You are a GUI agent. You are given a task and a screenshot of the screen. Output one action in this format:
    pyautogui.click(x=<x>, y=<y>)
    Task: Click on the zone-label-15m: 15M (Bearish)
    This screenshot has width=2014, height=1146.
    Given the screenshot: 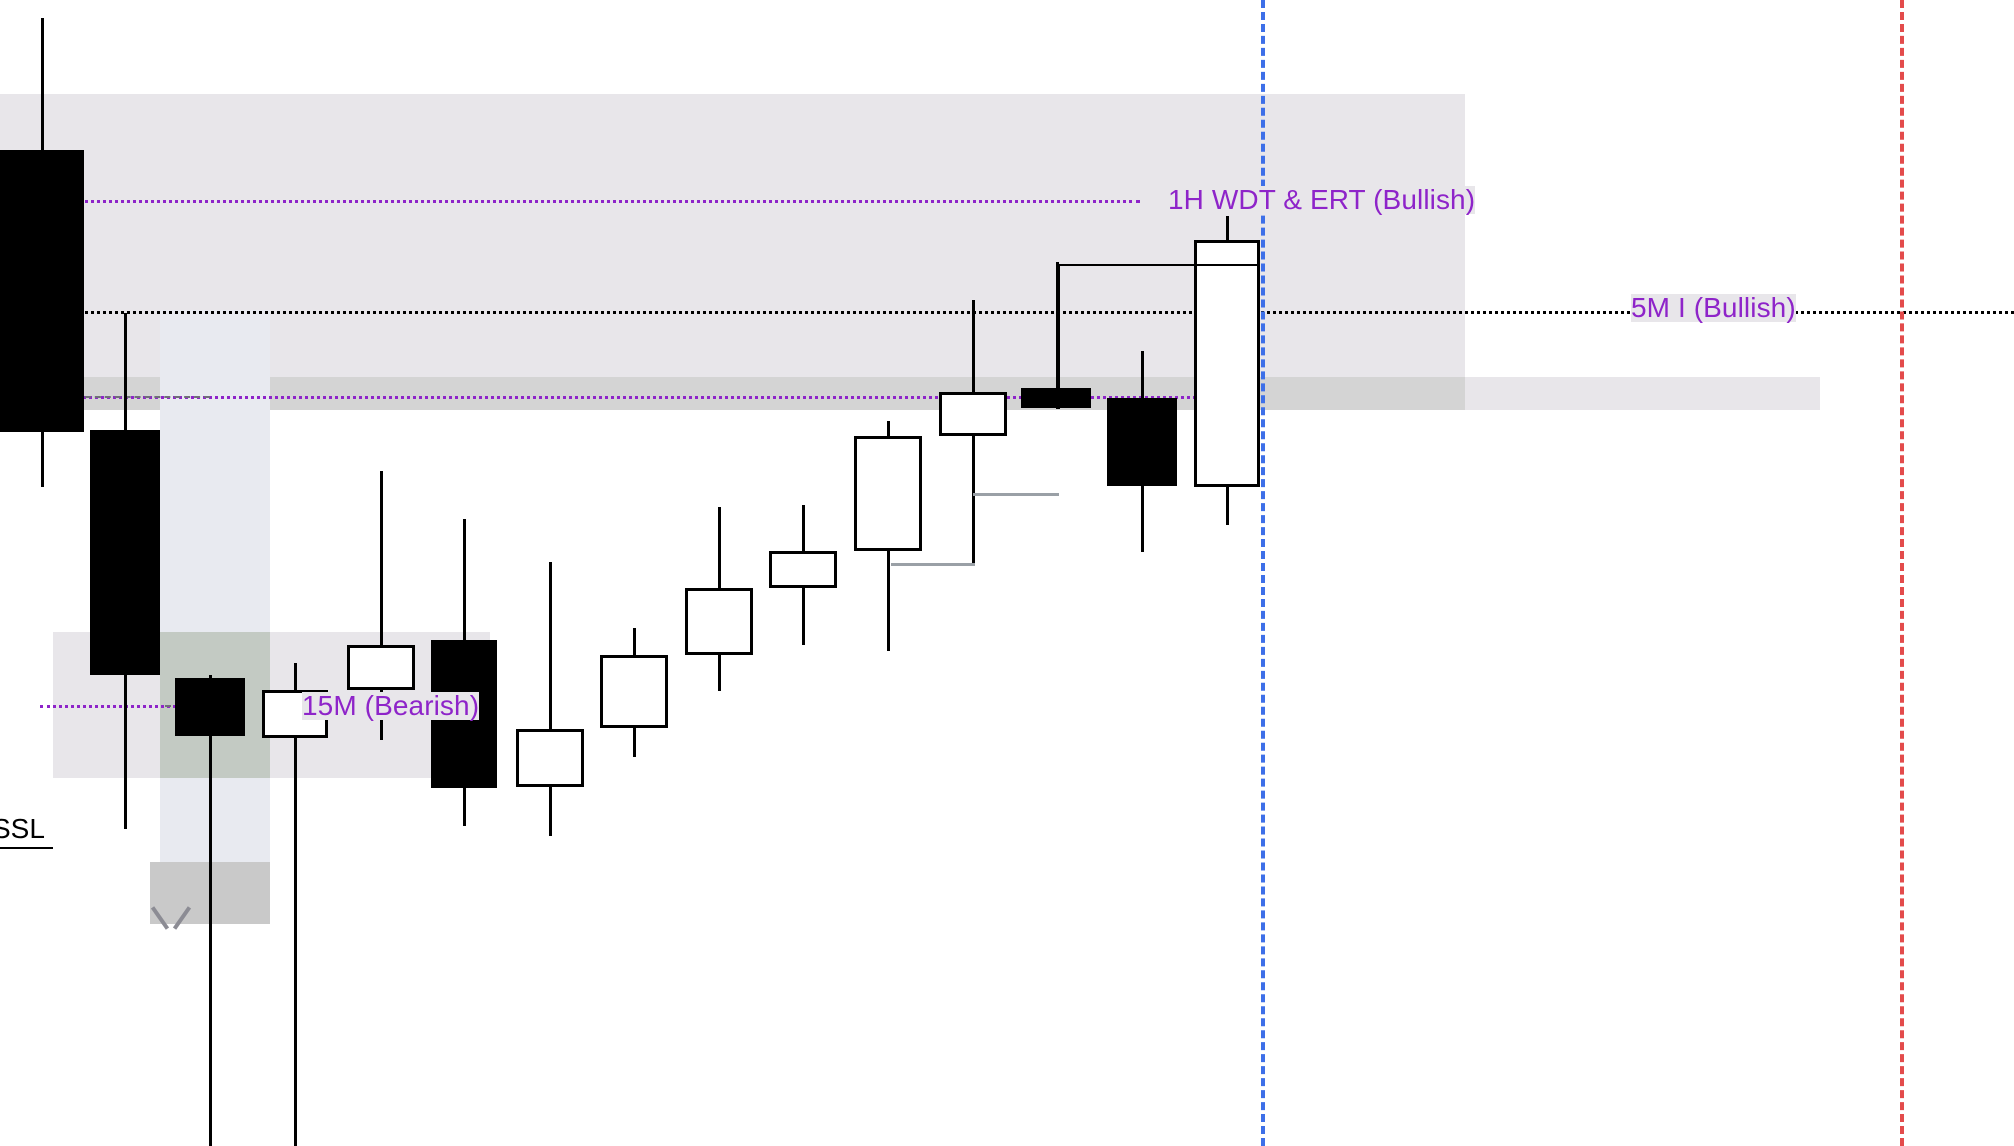 What is the action you would take?
    pyautogui.click(x=391, y=705)
    